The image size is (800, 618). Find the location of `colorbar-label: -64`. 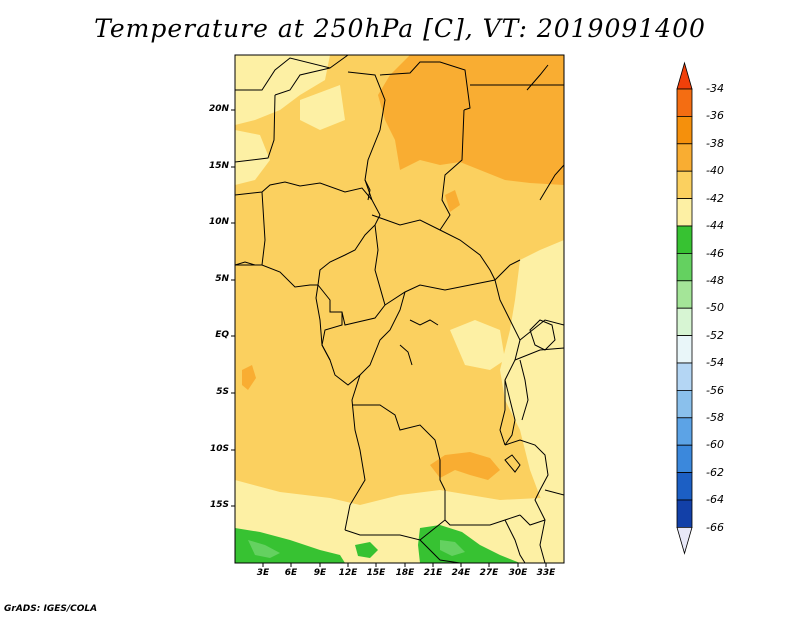

colorbar-label: -64 is located at coordinates (715, 499).